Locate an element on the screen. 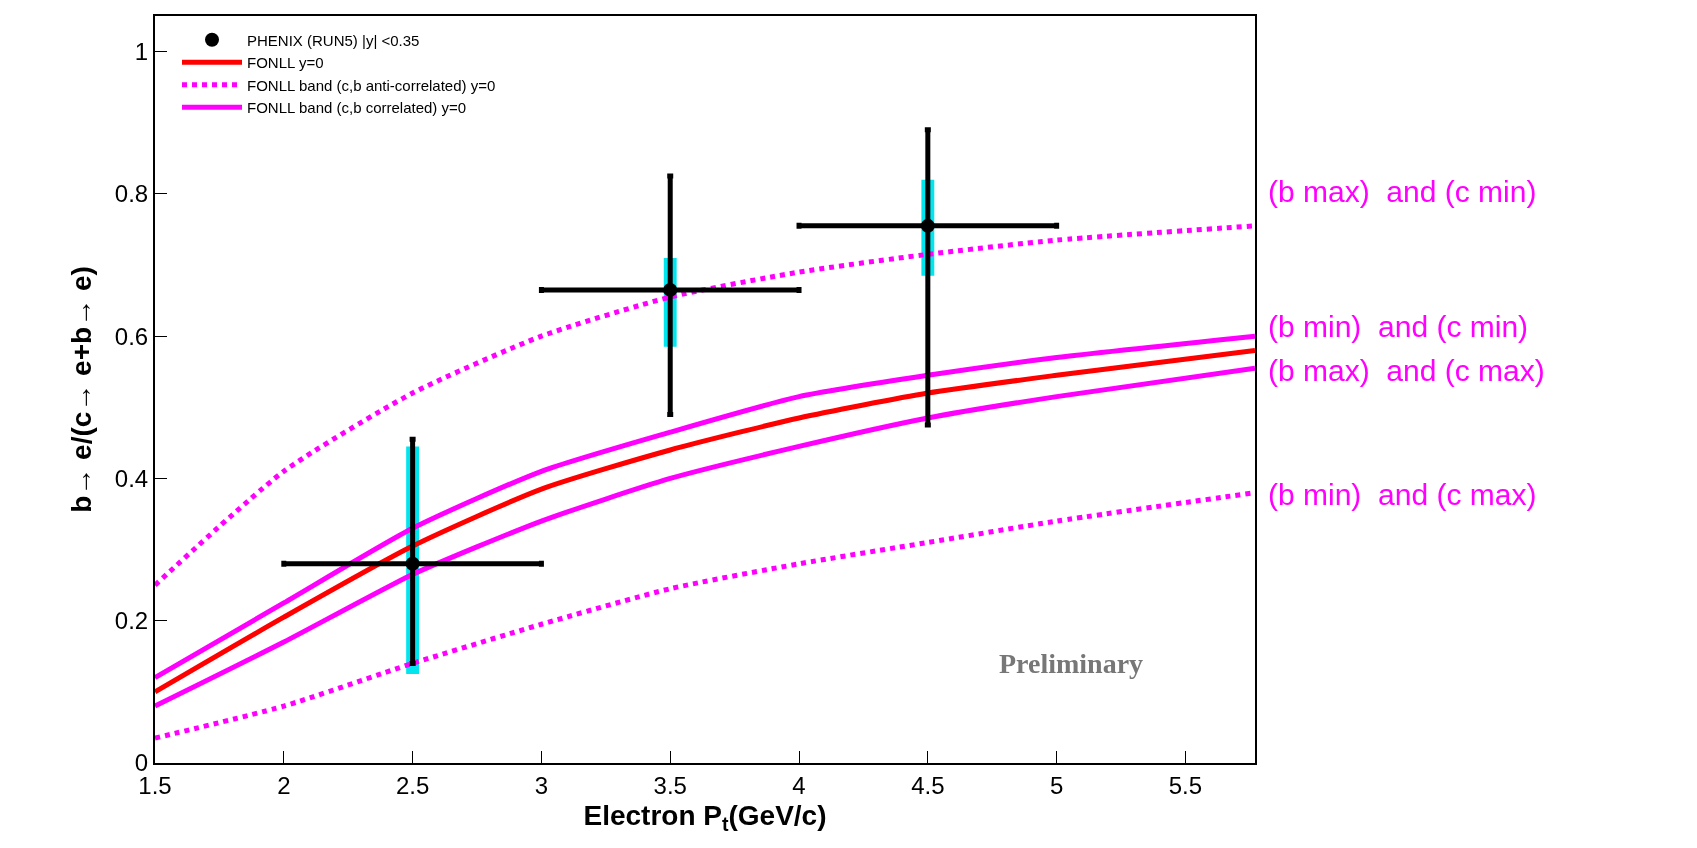 Image resolution: width=1697 pixels, height=848 pixels. y-tick-label: 0.4 is located at coordinates (131, 478).